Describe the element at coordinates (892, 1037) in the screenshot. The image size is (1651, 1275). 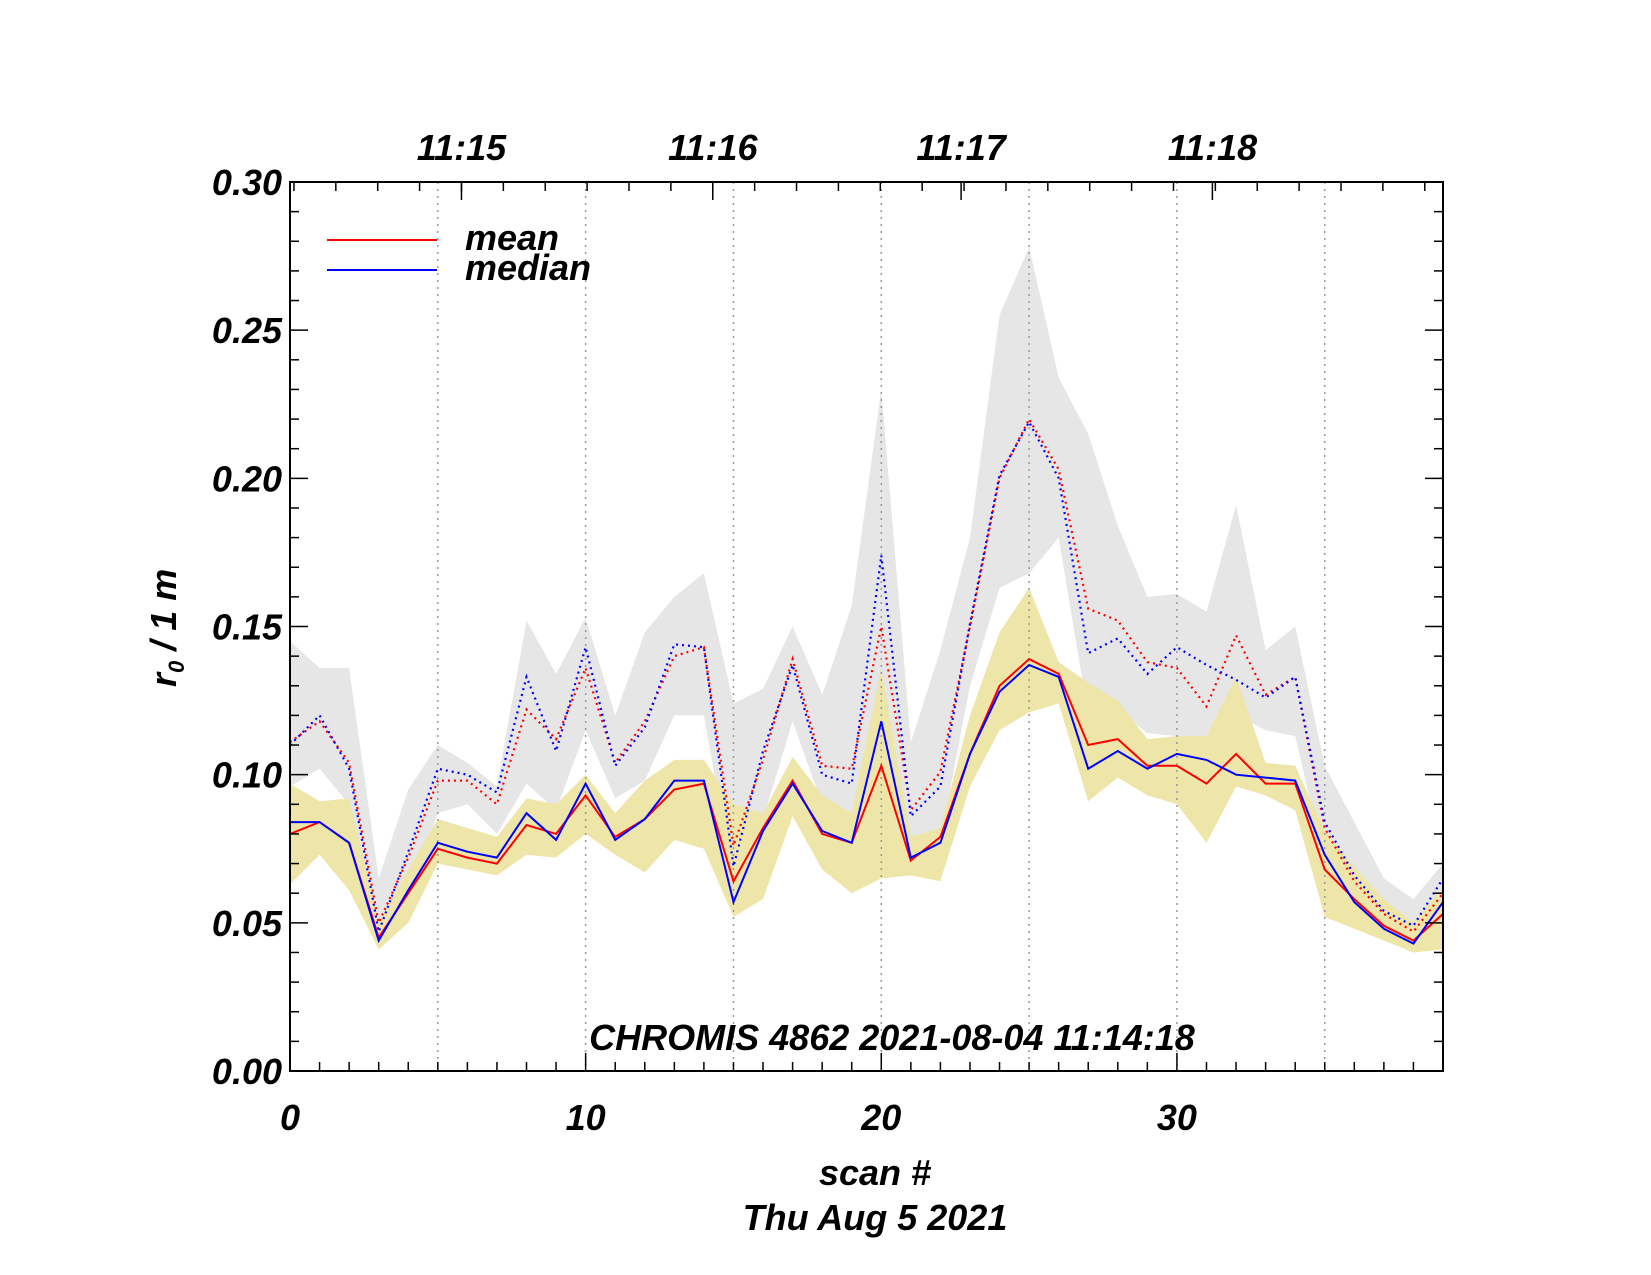
I see `chart-annotation: CHROMIS 4862 2021-08-04 11:14:18` at that location.